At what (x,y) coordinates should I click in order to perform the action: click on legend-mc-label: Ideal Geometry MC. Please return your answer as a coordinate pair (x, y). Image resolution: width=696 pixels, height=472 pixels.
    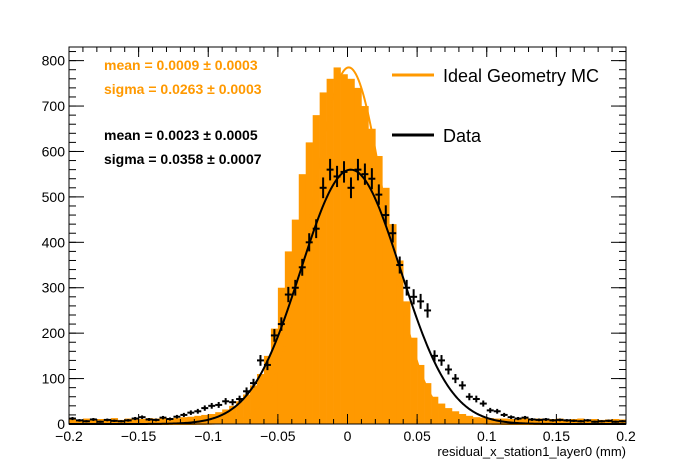
    Looking at the image, I should click on (521, 76).